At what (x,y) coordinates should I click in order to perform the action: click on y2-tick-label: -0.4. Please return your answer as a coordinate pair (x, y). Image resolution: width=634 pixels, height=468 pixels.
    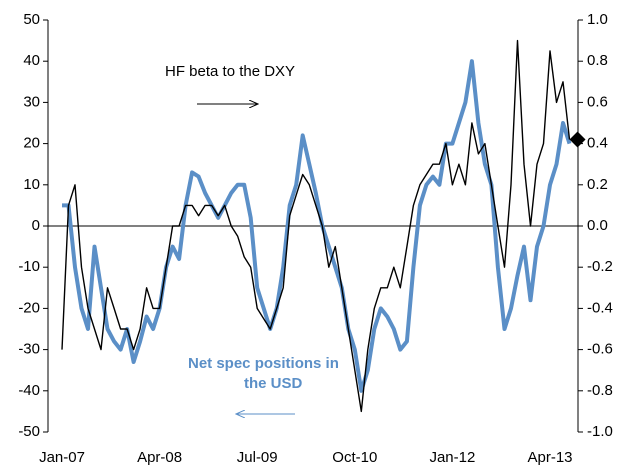
    Looking at the image, I should click on (600, 307).